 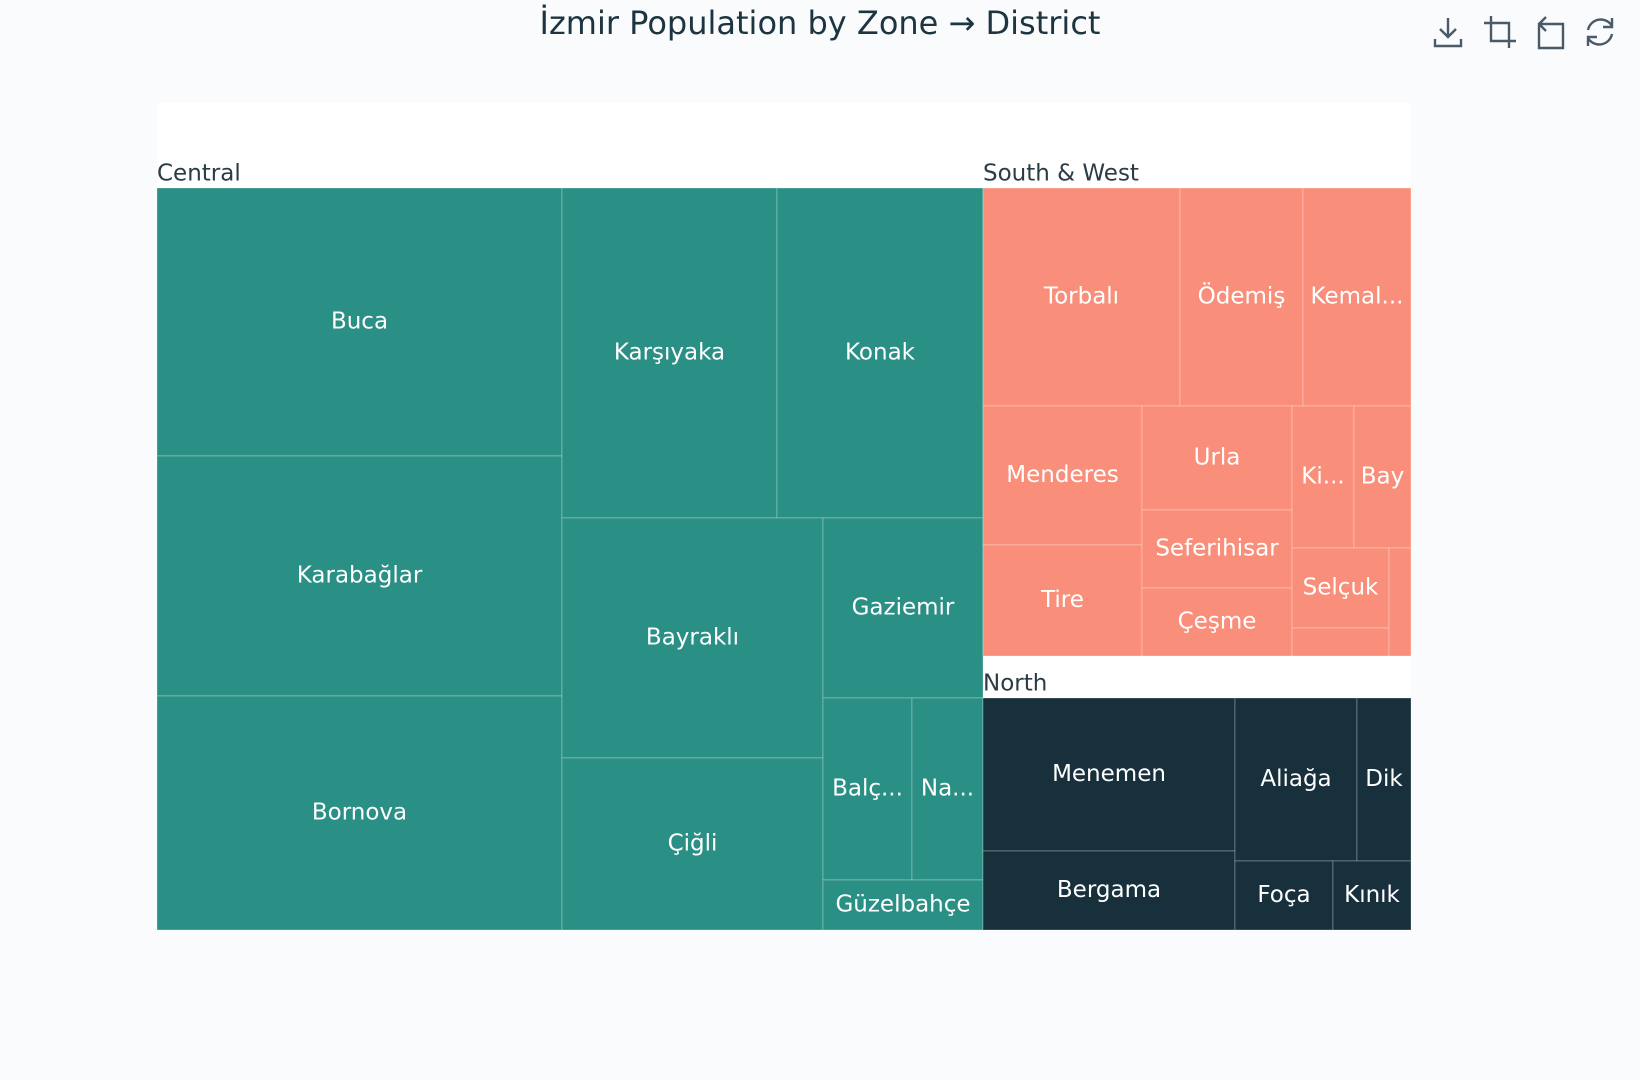 I want to click on district-label: Foça, so click(x=1283, y=895).